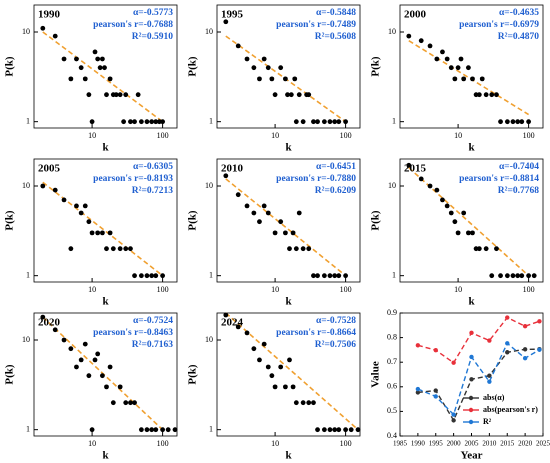 This screenshot has width=550, height=463. What do you see at coordinates (400, 444) in the screenshot?
I see `x-tick-label: 1985` at bounding box center [400, 444].